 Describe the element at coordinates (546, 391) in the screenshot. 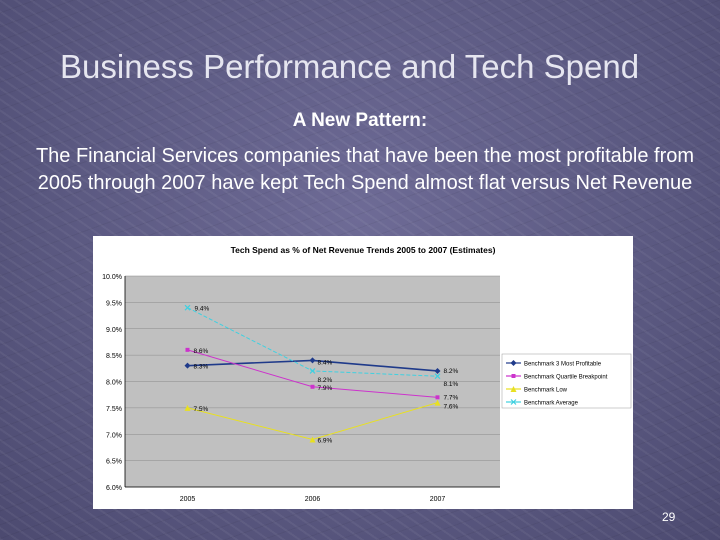

I see `legend-entry: Benchmark Low` at that location.